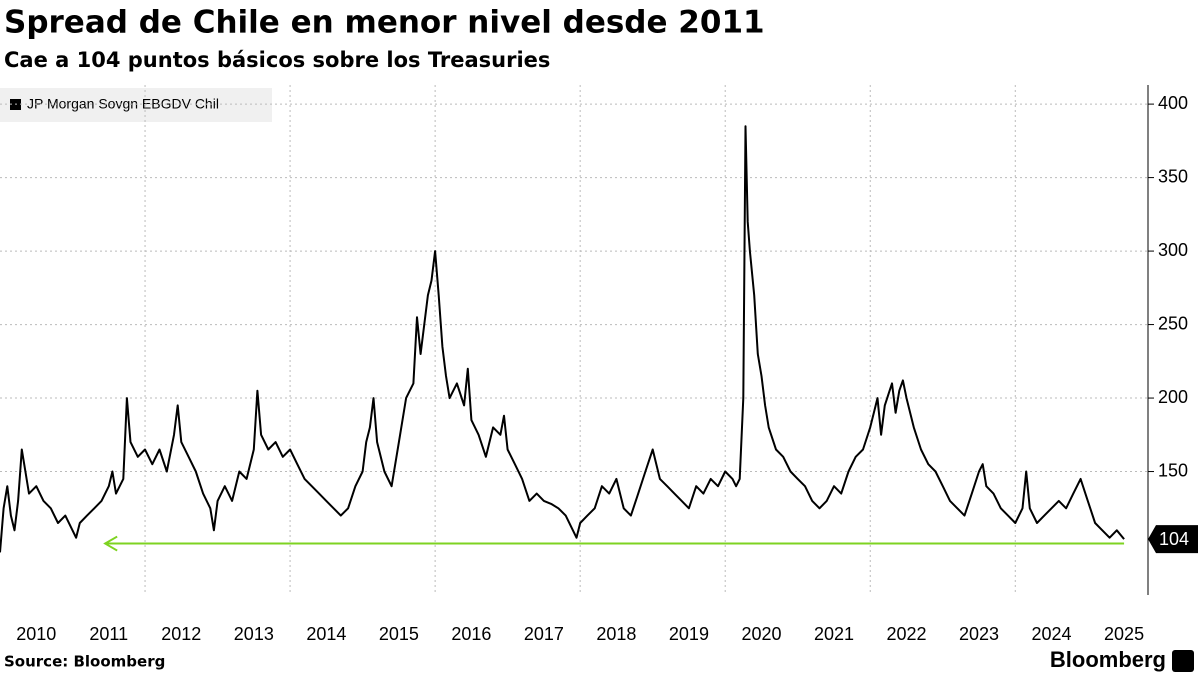  Describe the element at coordinates (84, 662) in the screenshot. I see `source: Source: Bloomberg` at that location.